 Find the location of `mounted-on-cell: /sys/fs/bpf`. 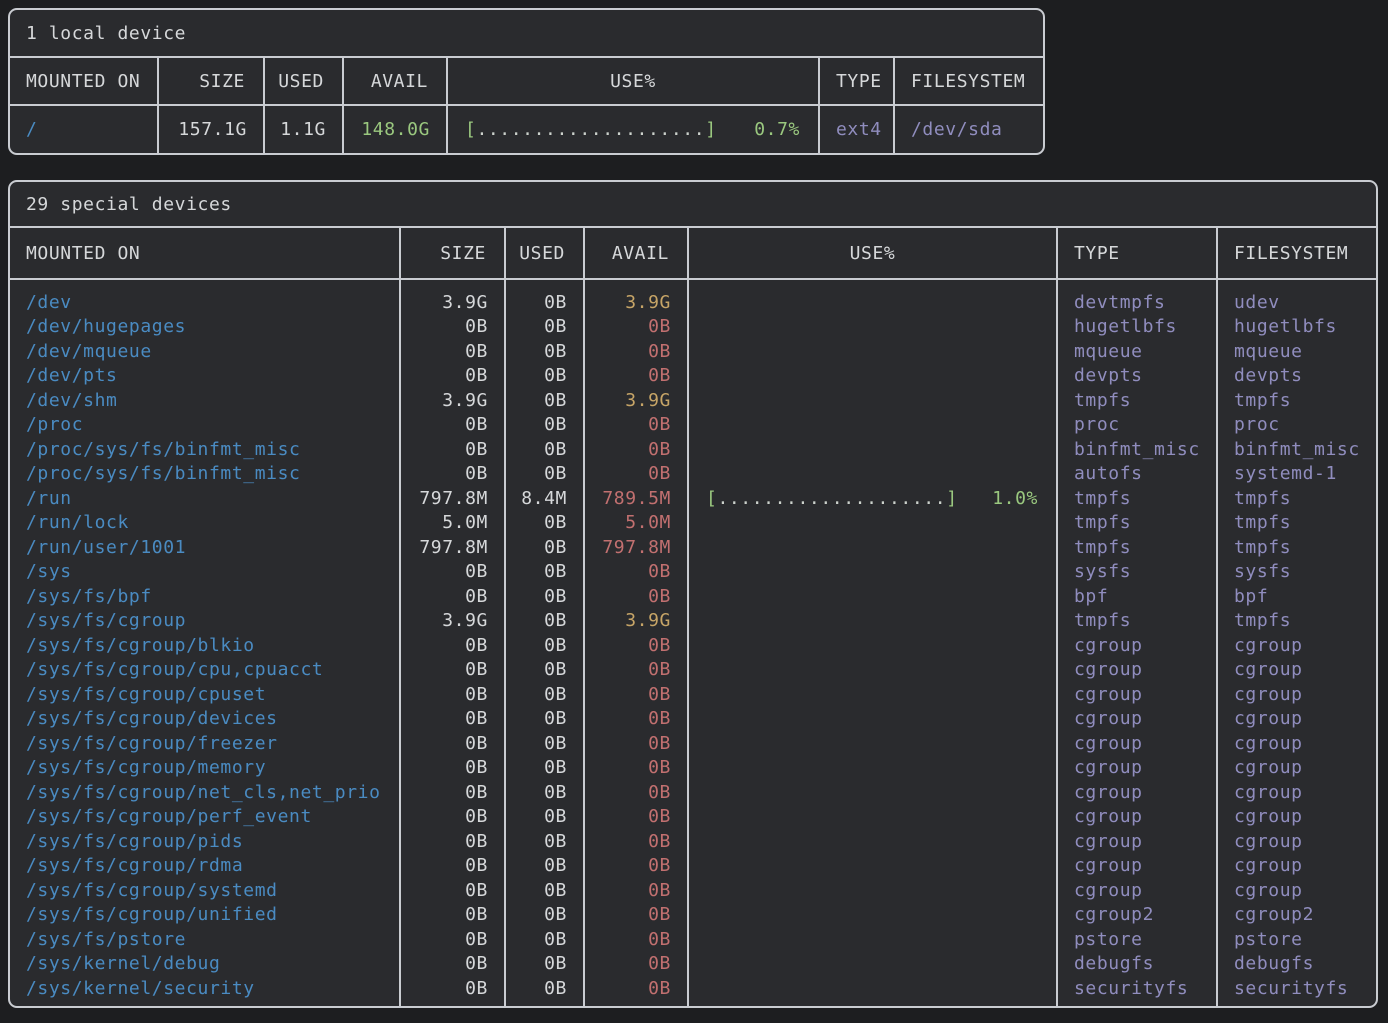

mounted-on-cell: /sys/fs/bpf is located at coordinates (89, 596).